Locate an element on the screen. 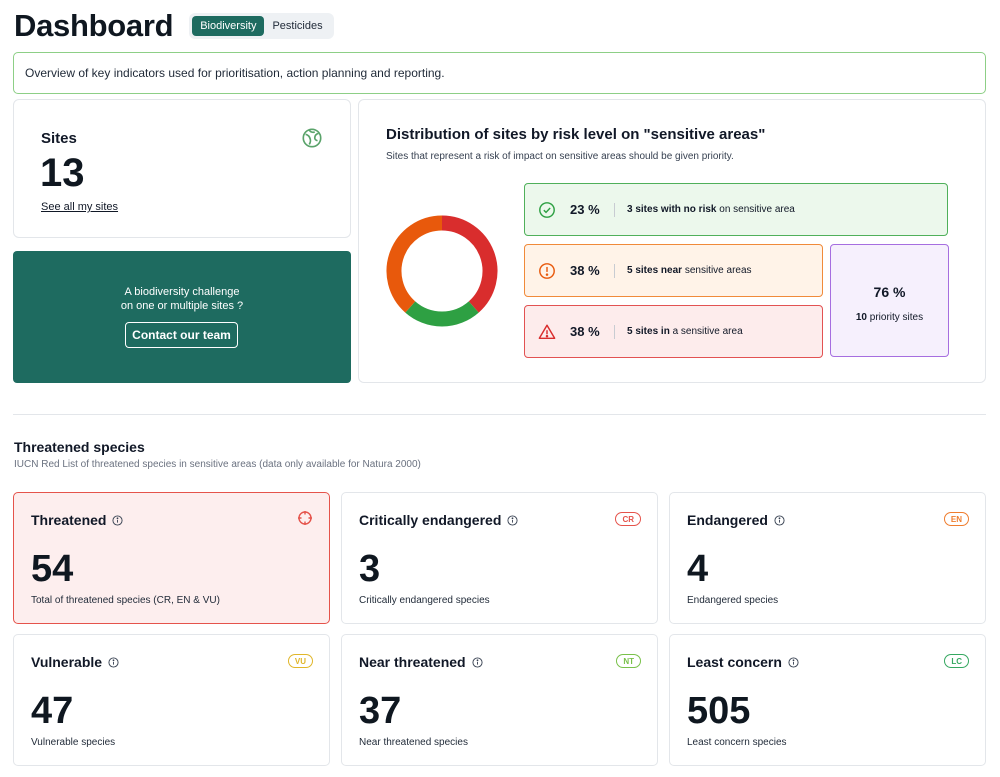 This screenshot has width=1000, height=777. species-count: 54 is located at coordinates (52, 569).